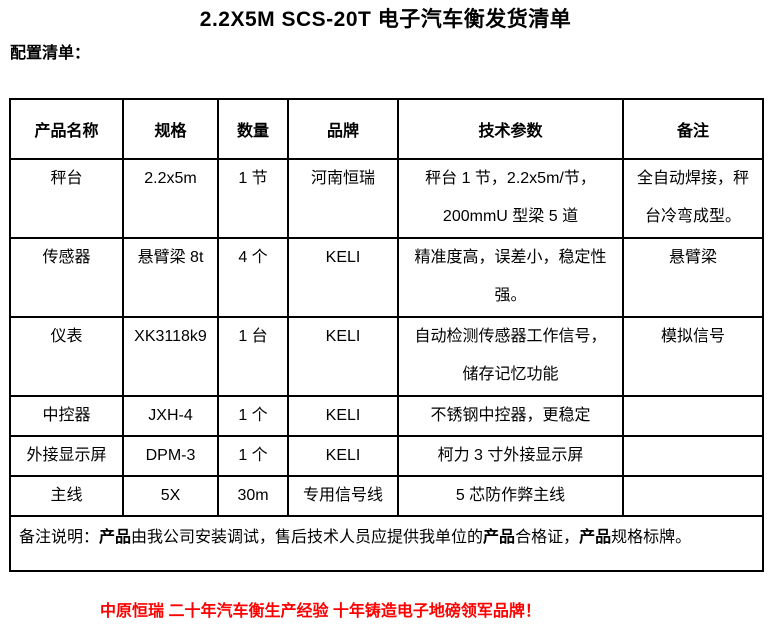 The width and height of the screenshot is (771, 633). Describe the element at coordinates (253, 129) in the screenshot. I see `col-header-qty: 数量` at that location.